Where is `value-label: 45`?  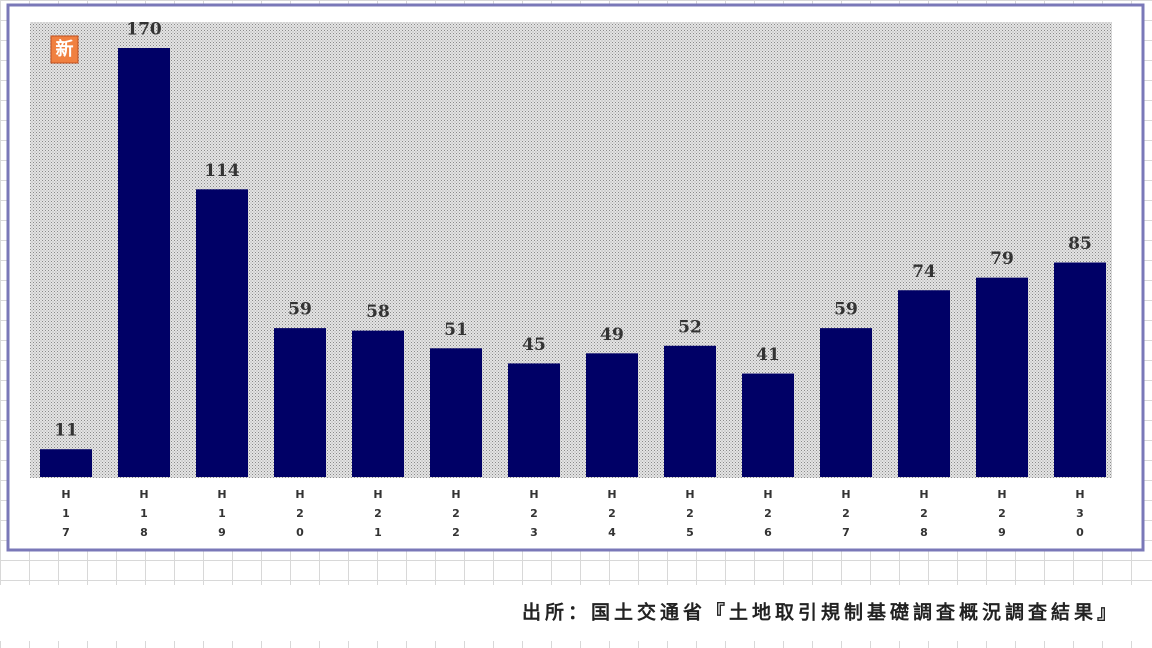 value-label: 45 is located at coordinates (534, 345).